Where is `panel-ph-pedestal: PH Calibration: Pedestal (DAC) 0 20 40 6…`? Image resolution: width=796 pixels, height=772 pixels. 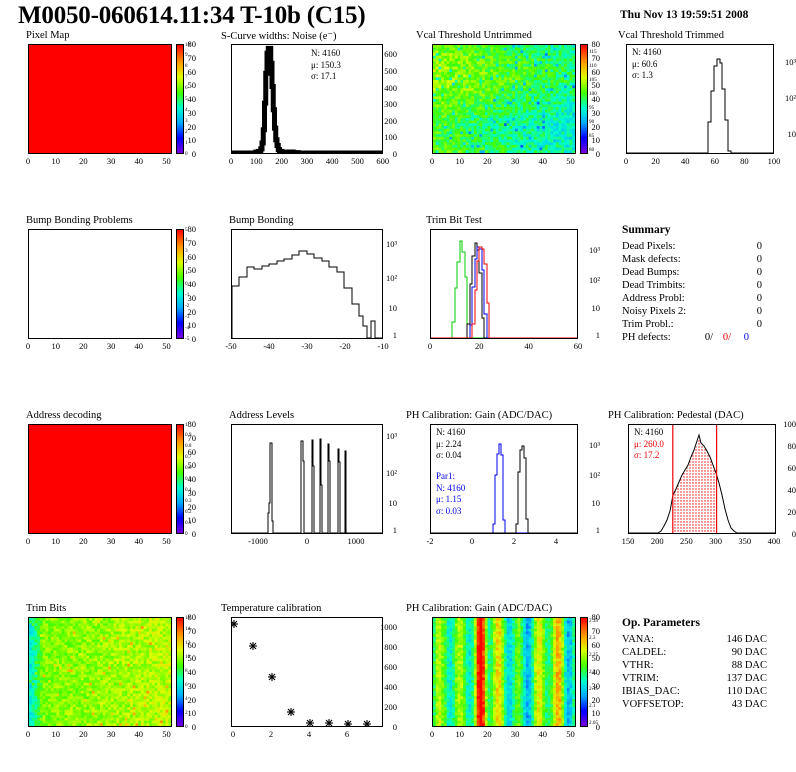 panel-ph-pedestal: PH Calibration: Pedestal (DAC) 0 20 40 6… is located at coordinates (702, 478).